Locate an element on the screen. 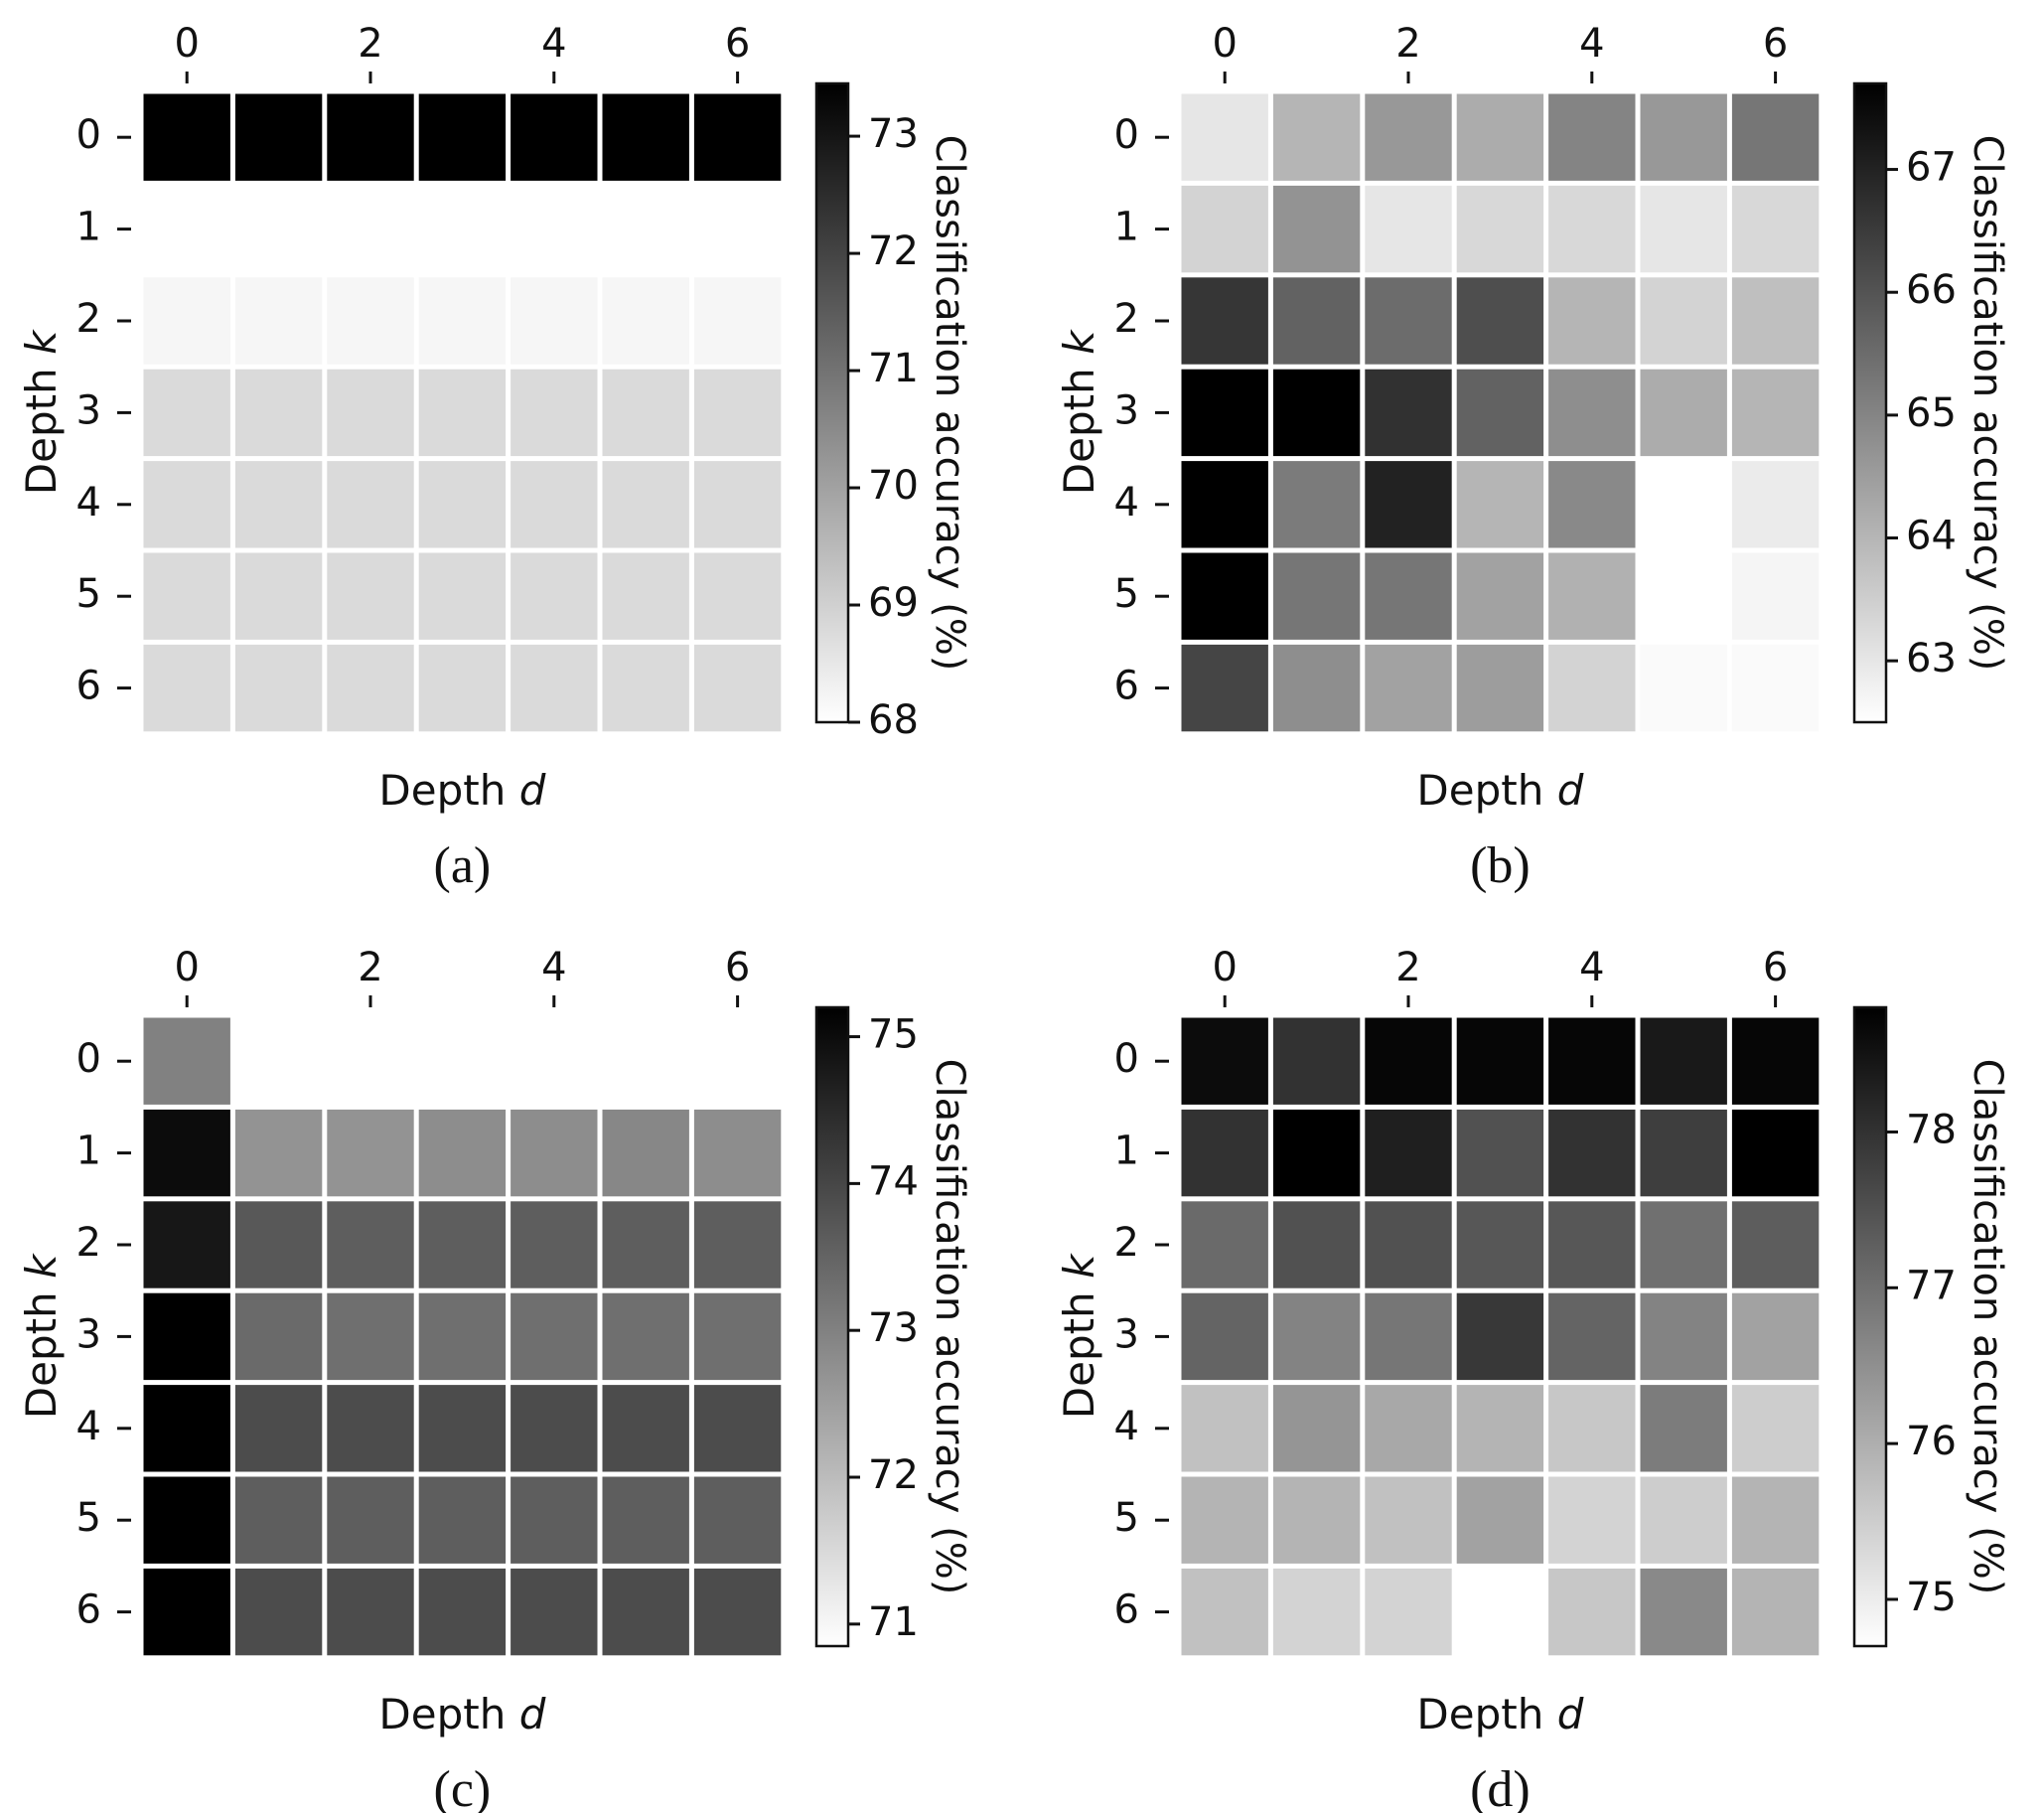 The width and height of the screenshot is (2044, 1813). x-tick-label: 2 is located at coordinates (1407, 967).